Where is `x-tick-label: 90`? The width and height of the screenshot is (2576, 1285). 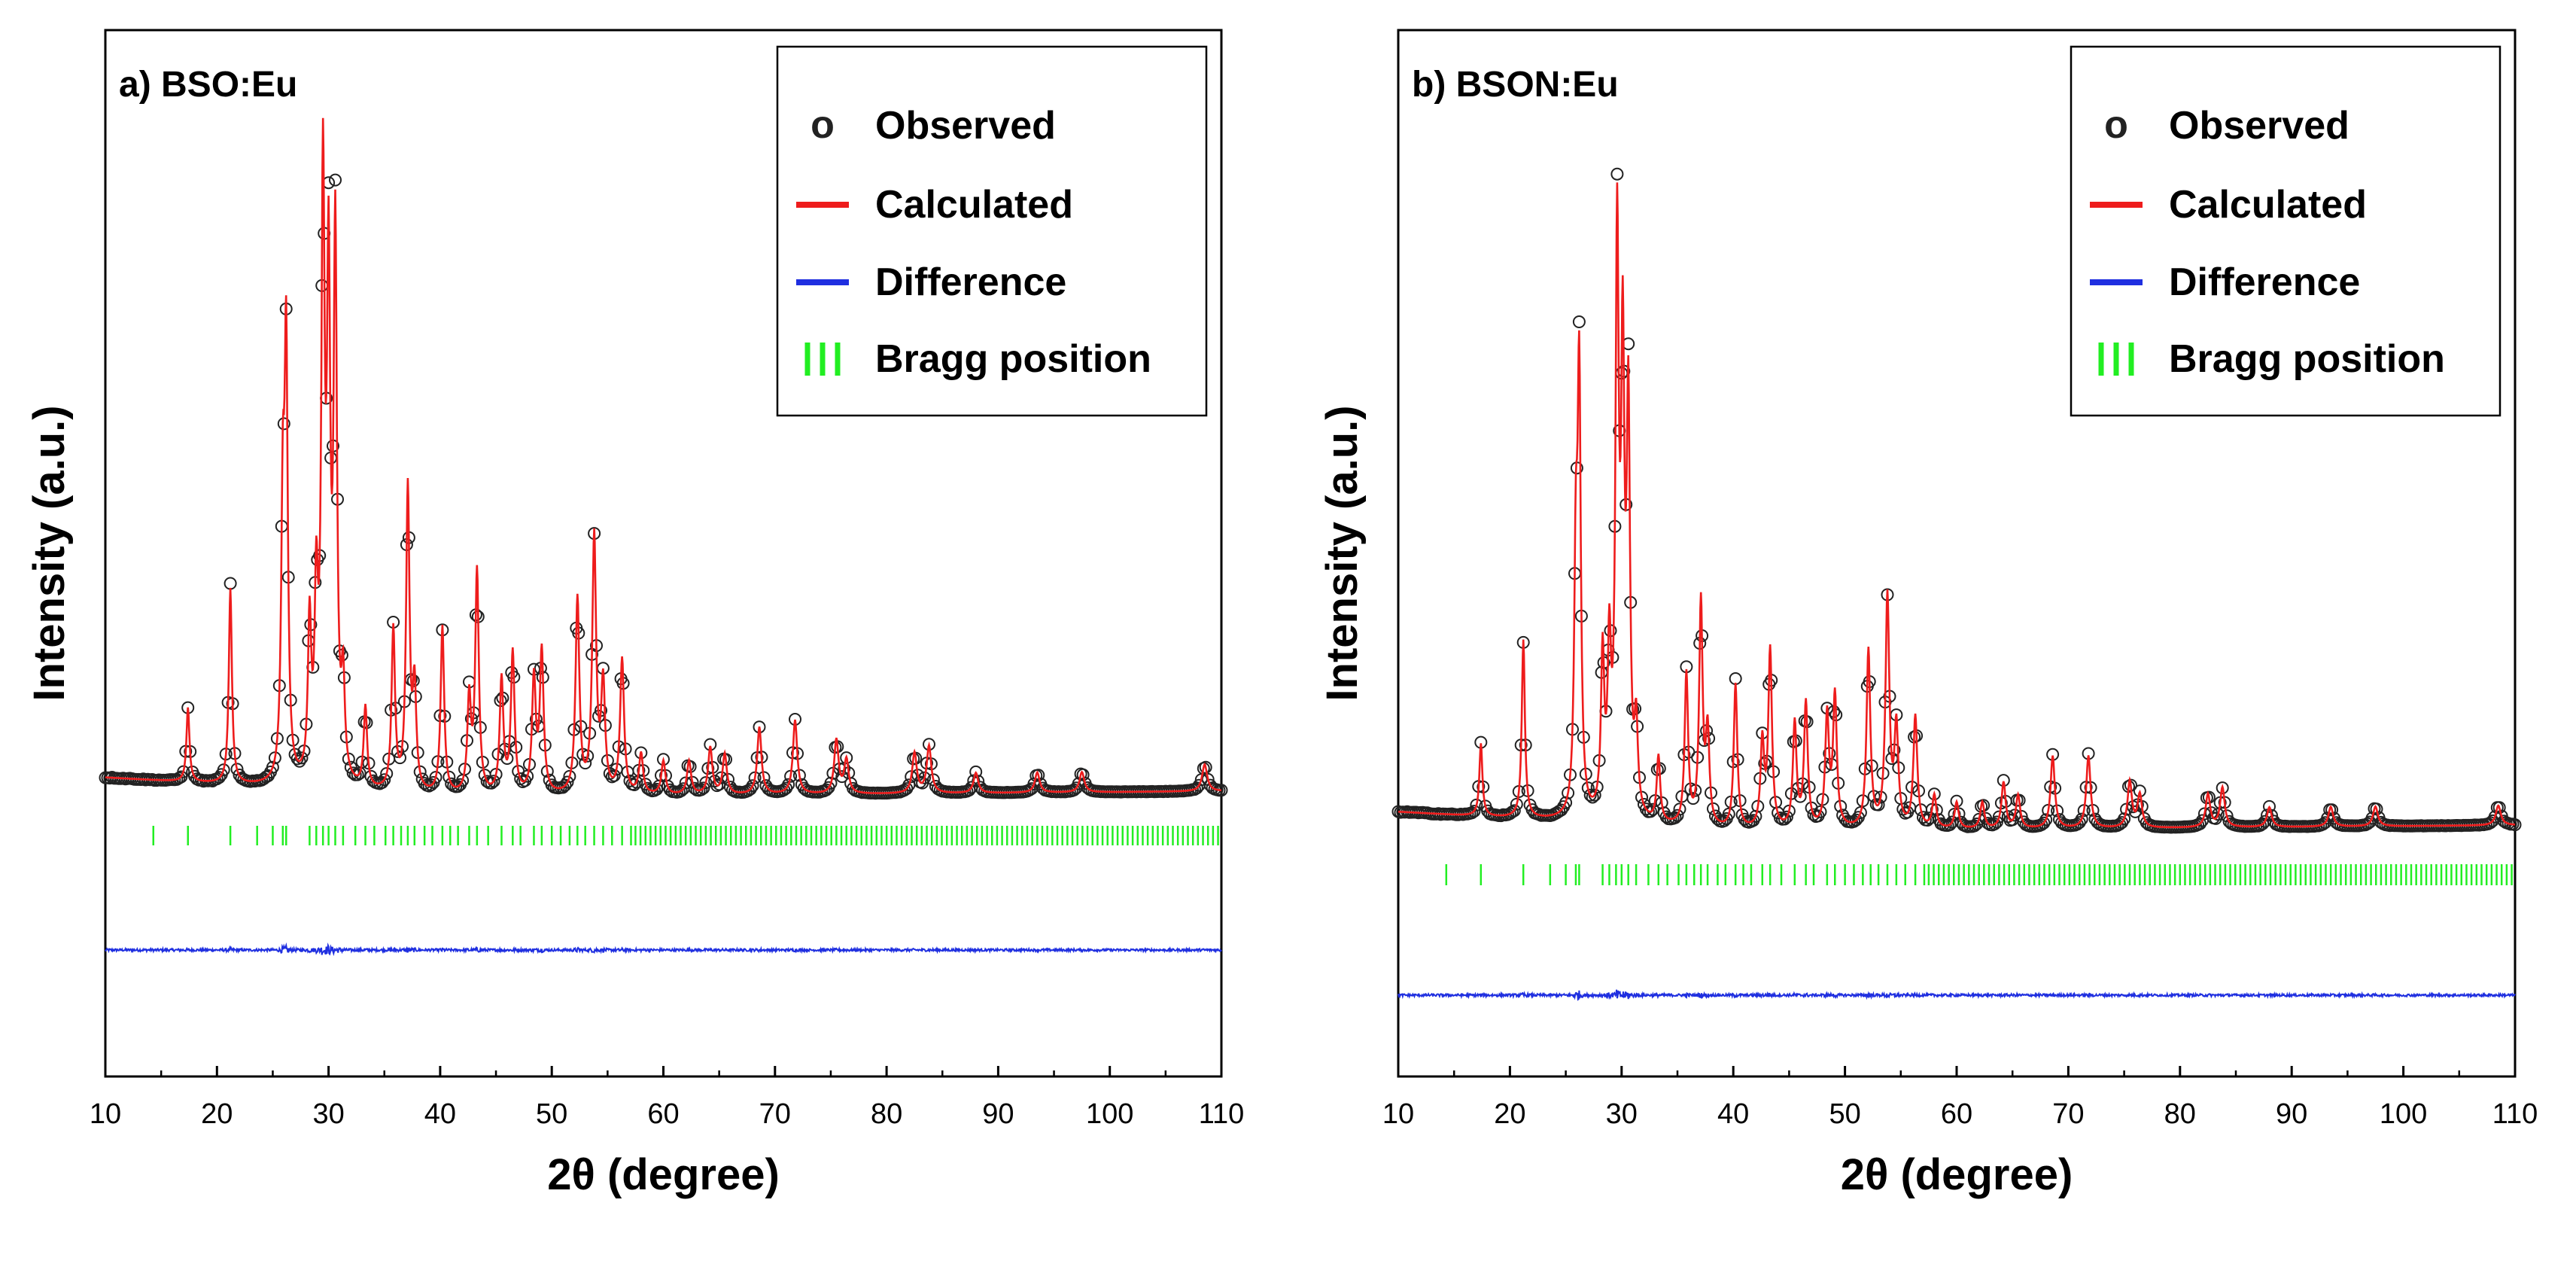 x-tick-label: 90 is located at coordinates (998, 1114).